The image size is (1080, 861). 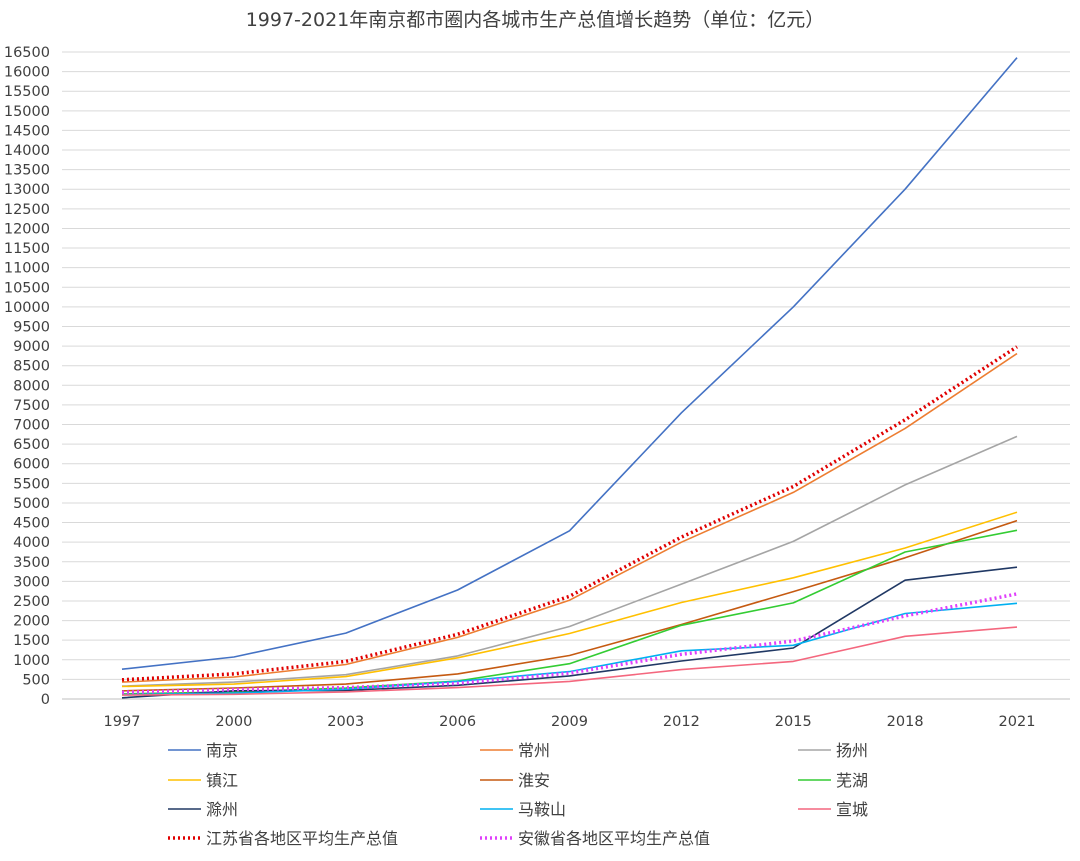 What do you see at coordinates (36, 680) in the screenshot?
I see `y-tick-label: 500` at bounding box center [36, 680].